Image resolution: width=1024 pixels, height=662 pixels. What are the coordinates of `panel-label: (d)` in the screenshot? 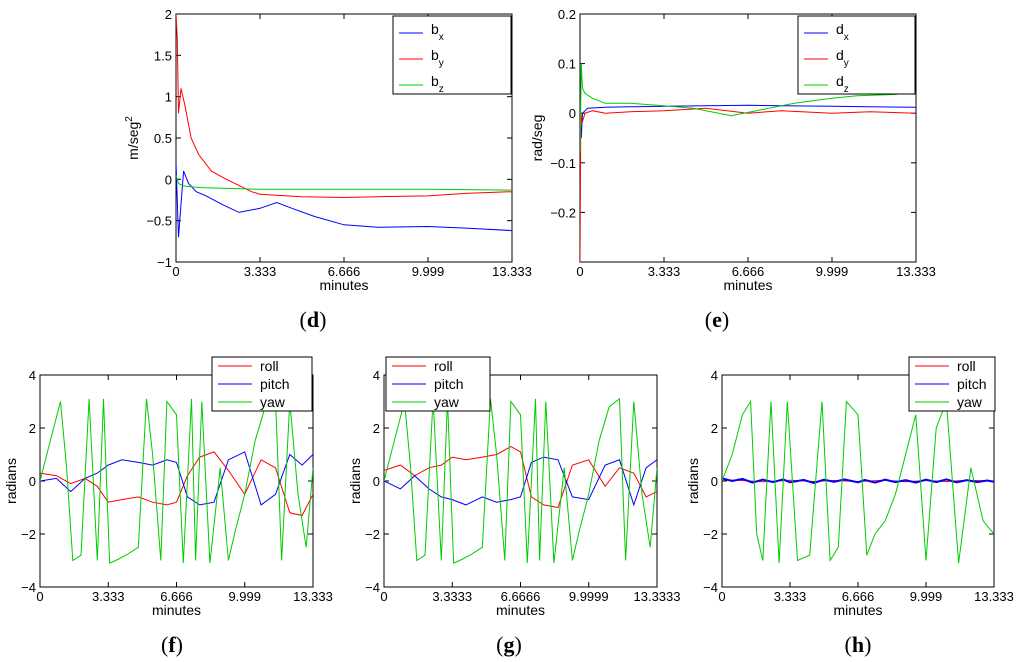 It's located at (313, 319).